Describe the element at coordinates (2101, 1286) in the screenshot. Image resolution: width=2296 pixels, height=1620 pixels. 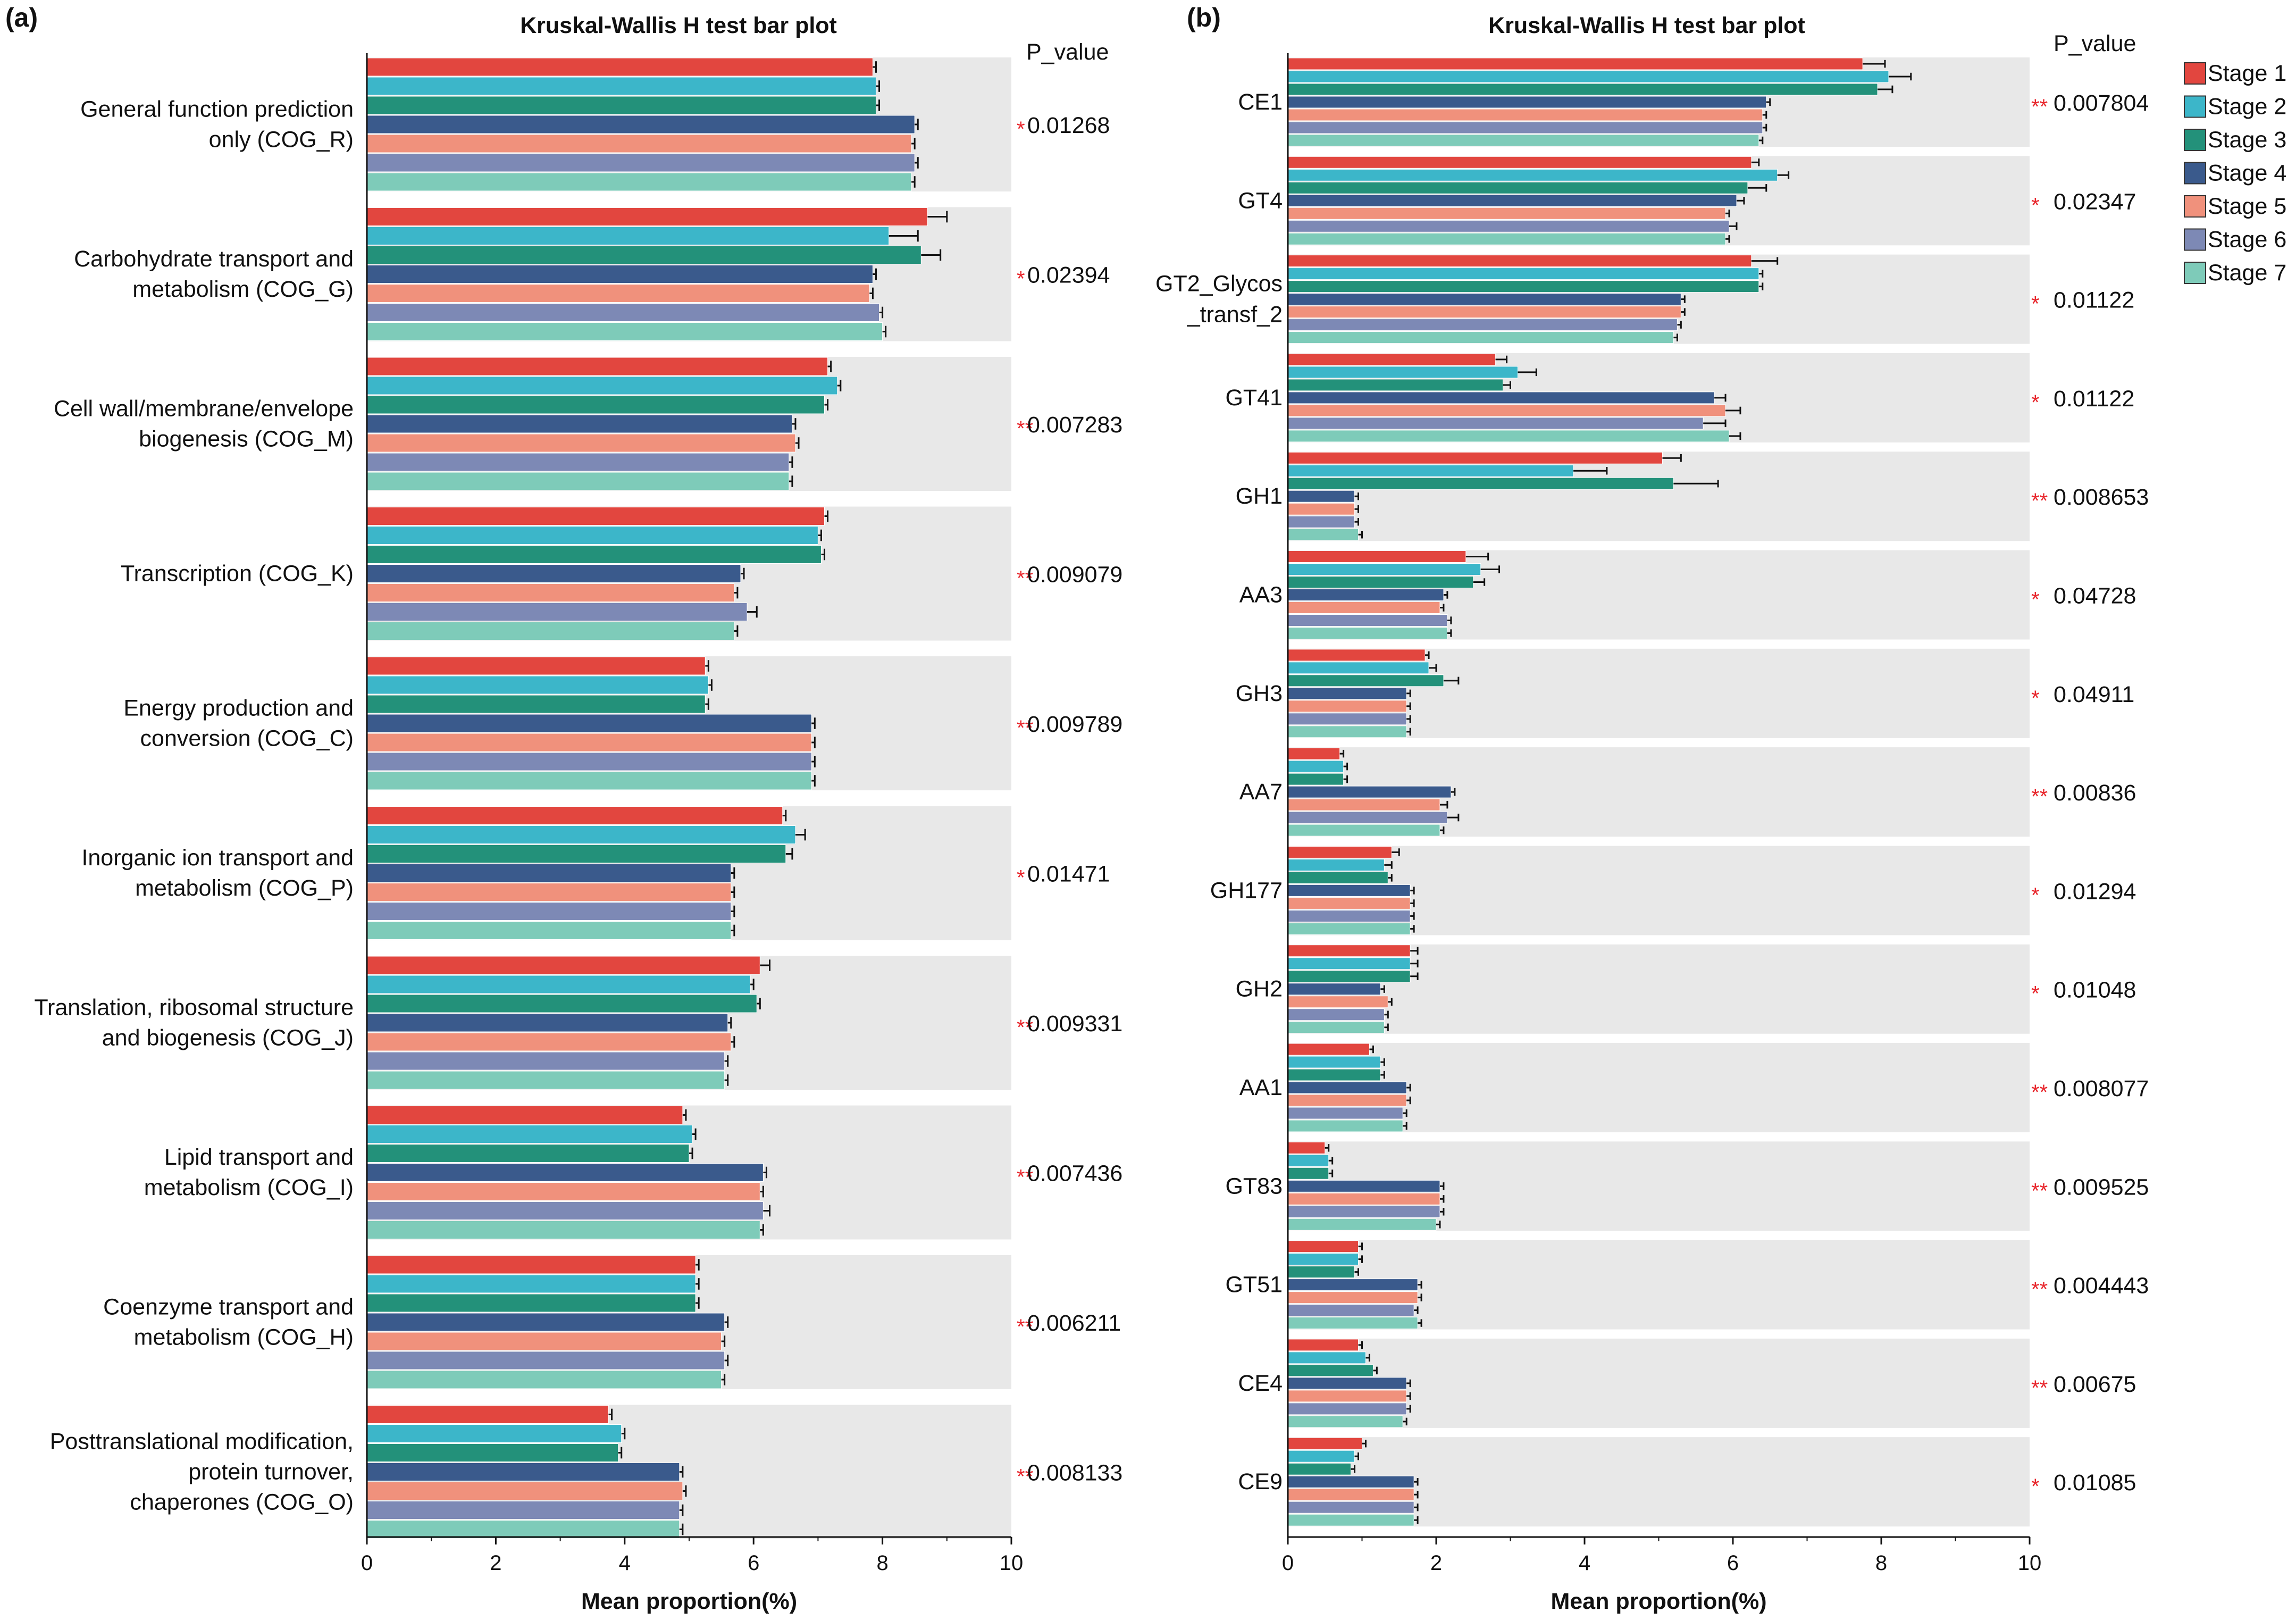
I see `p-value: 0.004443` at that location.